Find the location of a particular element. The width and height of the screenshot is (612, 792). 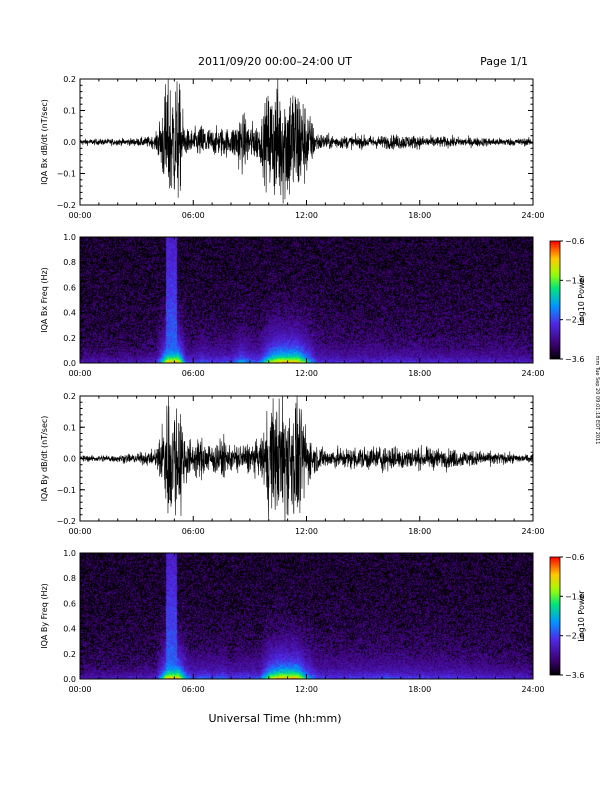

panel-2-colorbar: −0.6 −1.6 −2.6 −3.6 Log10 Power is located at coordinates (567, 300).